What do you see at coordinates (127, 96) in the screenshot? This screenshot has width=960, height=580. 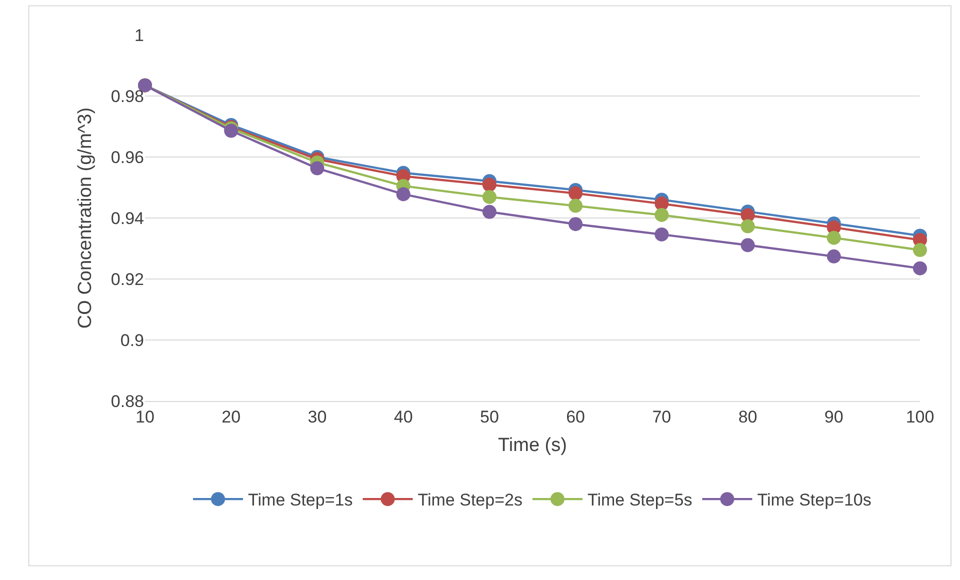 I see `y-tick-label: 0.98` at bounding box center [127, 96].